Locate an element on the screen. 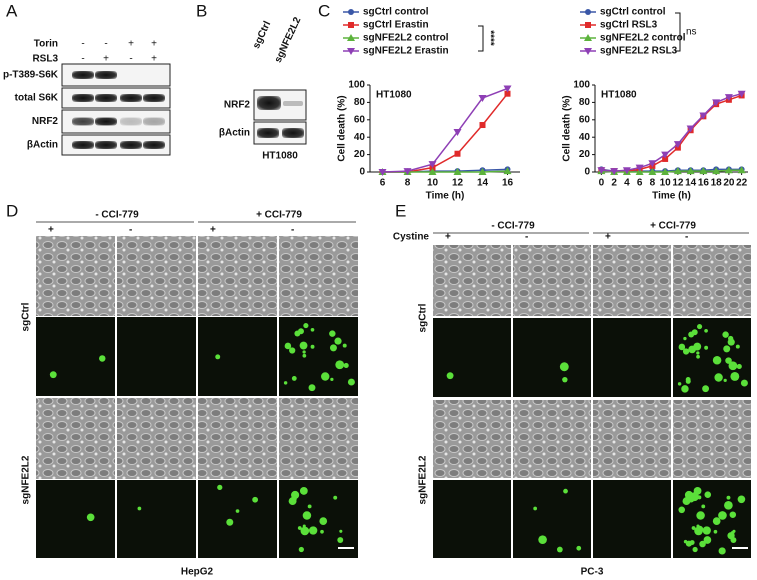  y-tick-label: 20 is located at coordinates (360, 154).